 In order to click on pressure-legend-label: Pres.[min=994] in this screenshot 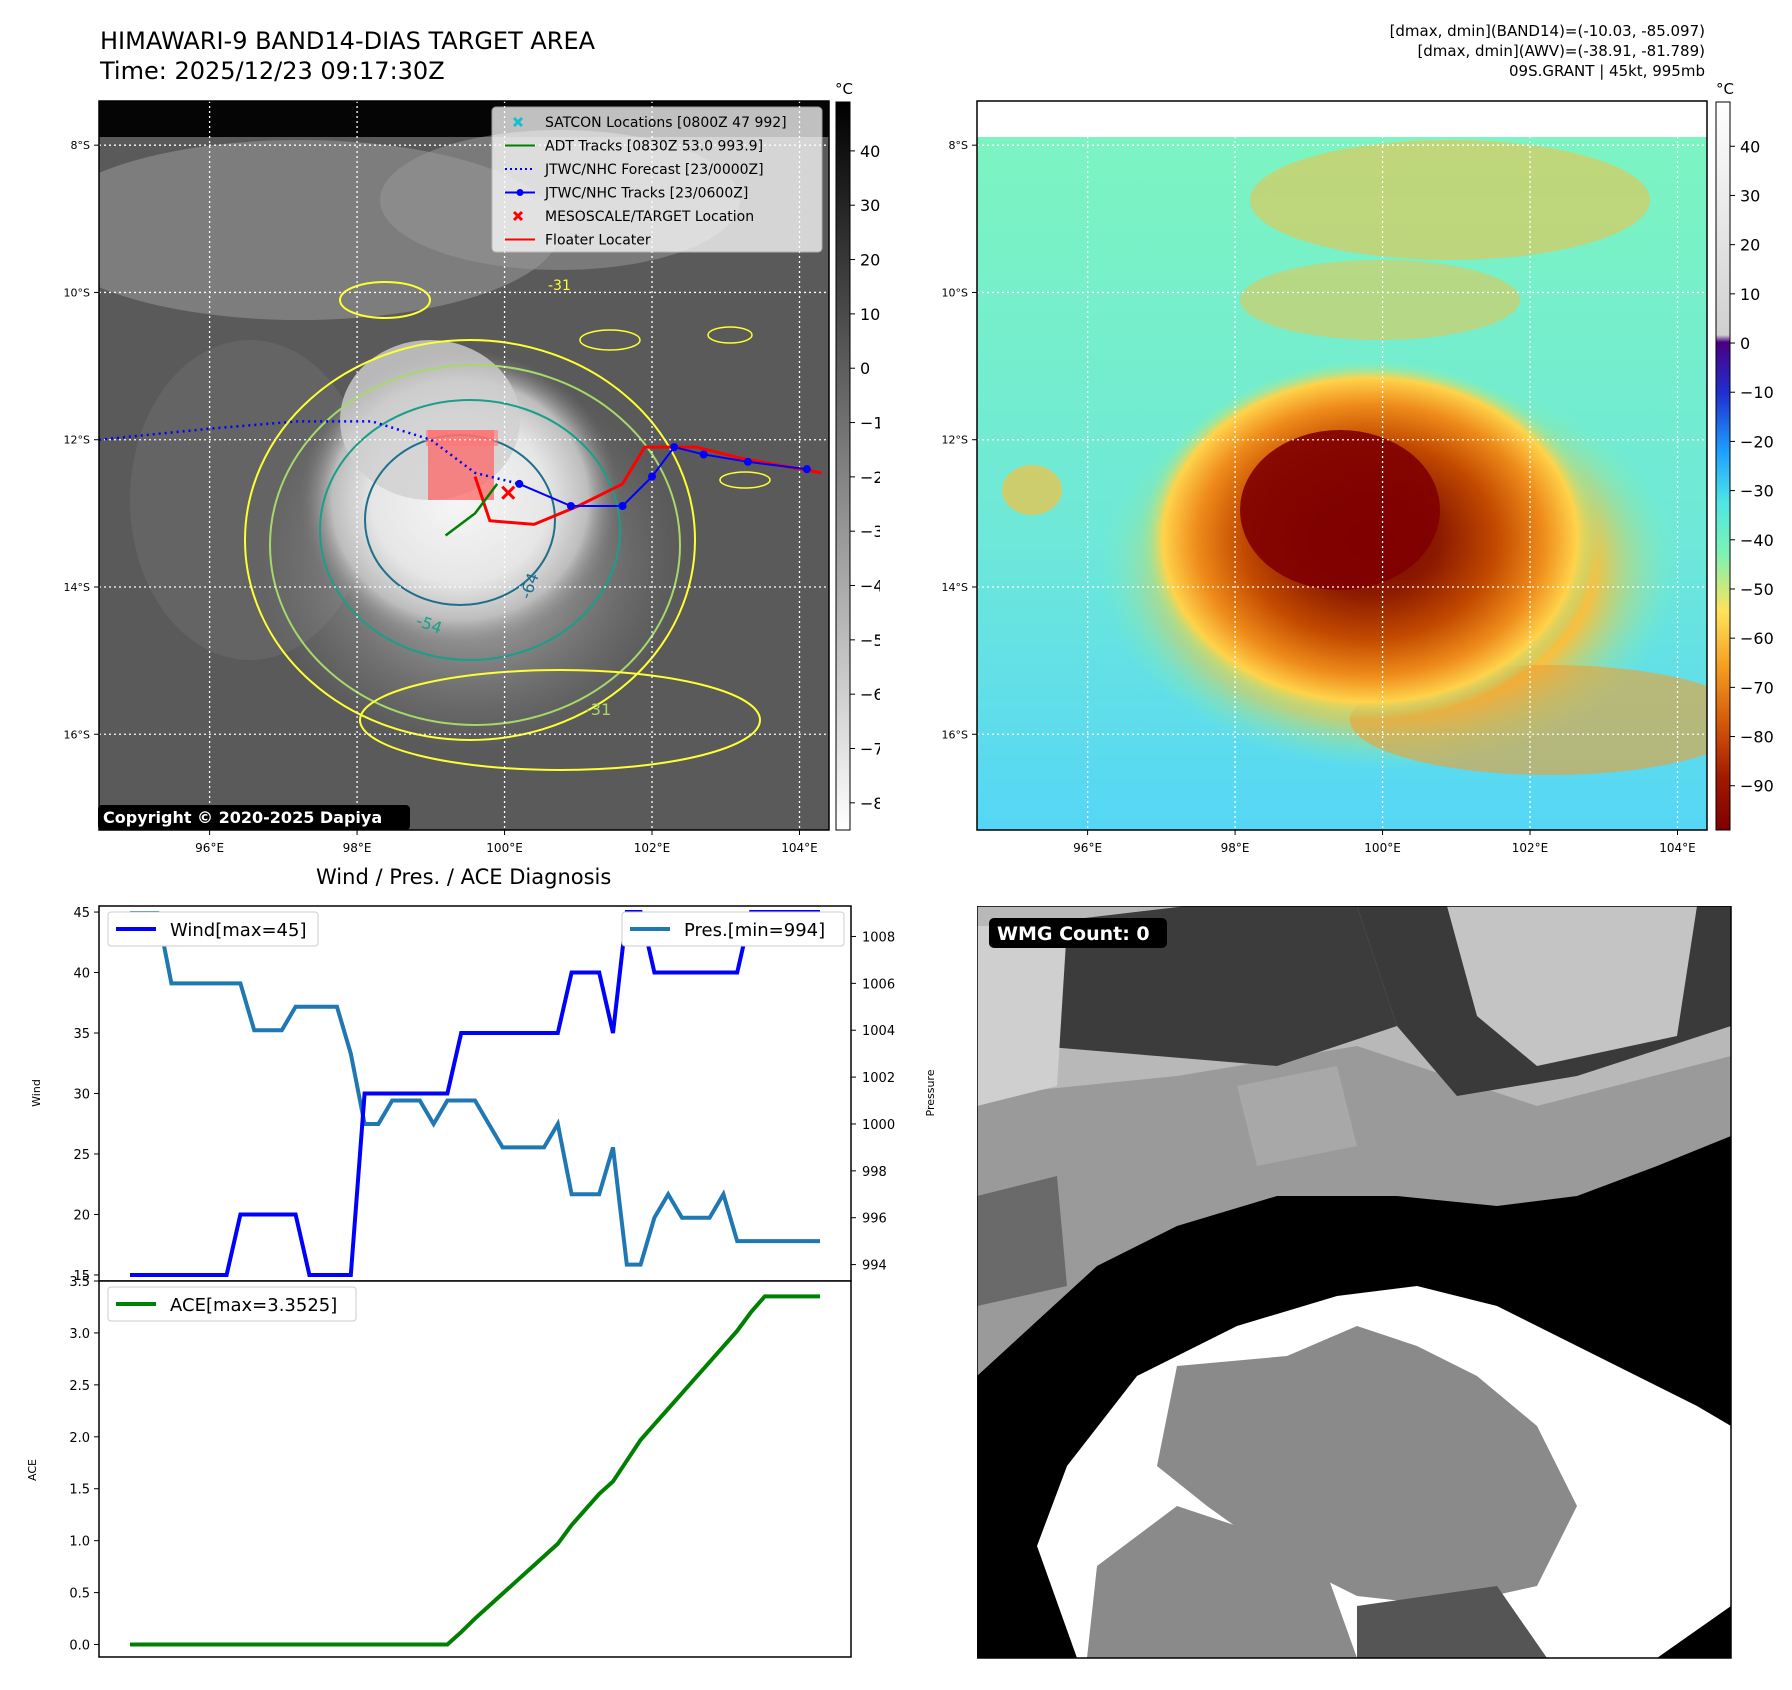, I will do `click(754, 930)`.